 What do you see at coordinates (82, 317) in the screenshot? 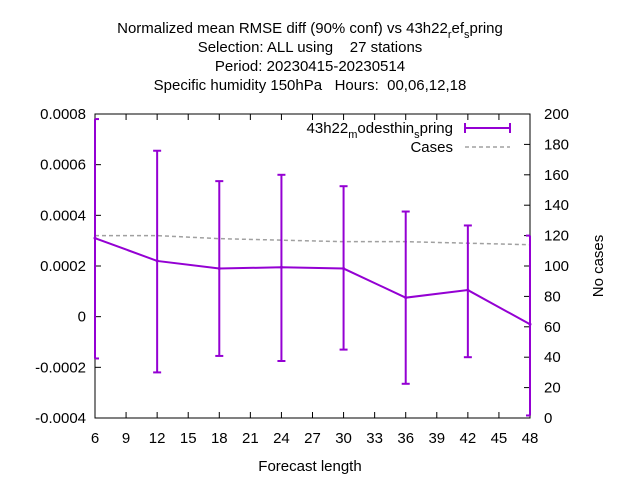
I see `y-tick-label: 0` at bounding box center [82, 317].